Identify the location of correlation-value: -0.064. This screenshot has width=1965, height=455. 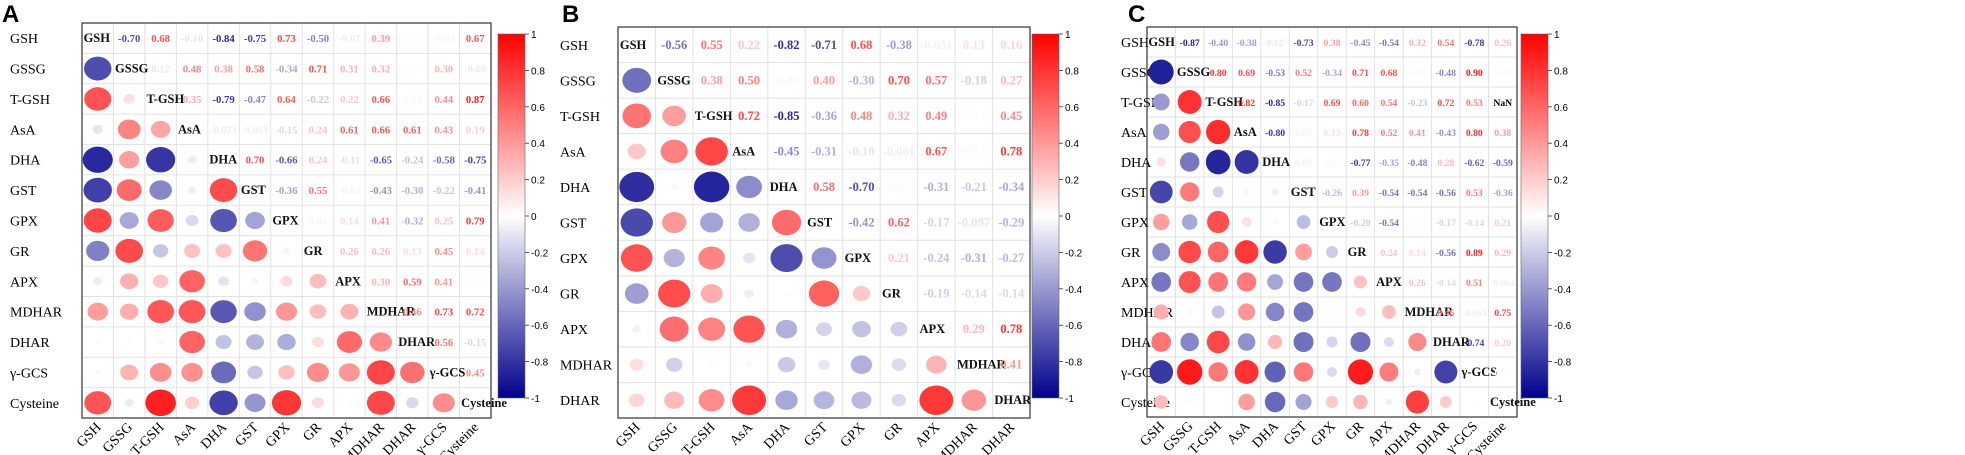
(1502, 283).